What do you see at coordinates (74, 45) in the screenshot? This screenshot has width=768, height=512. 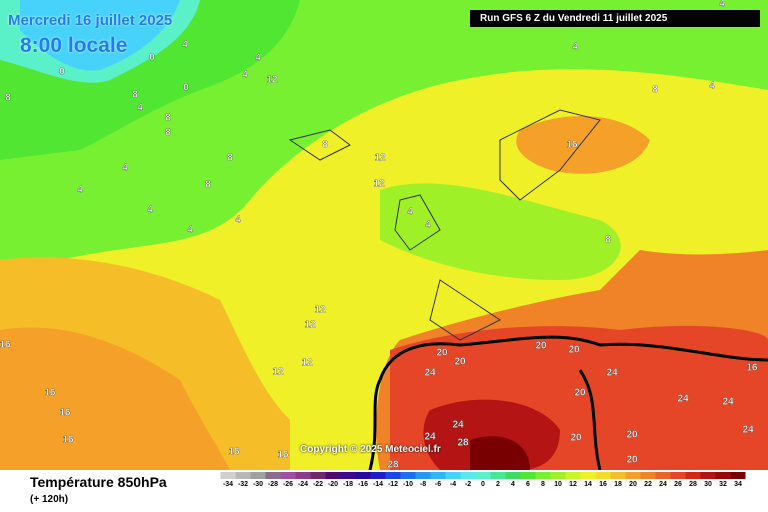 I see `map-time: 8:00 locale` at bounding box center [74, 45].